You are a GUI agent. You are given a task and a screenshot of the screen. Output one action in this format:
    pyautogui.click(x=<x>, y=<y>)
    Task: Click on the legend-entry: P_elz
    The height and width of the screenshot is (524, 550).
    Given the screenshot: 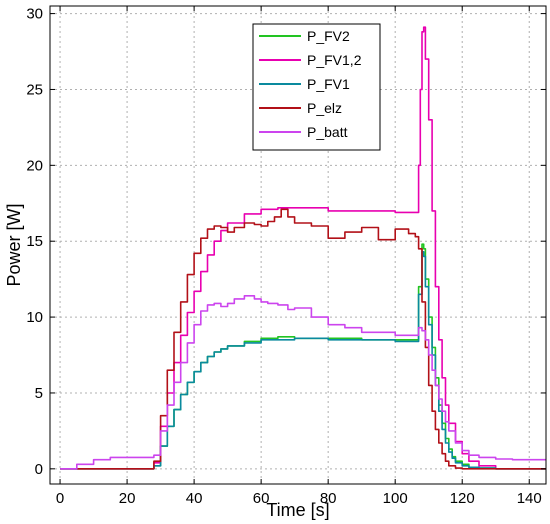 What is the action you would take?
    pyautogui.click(x=324, y=108)
    